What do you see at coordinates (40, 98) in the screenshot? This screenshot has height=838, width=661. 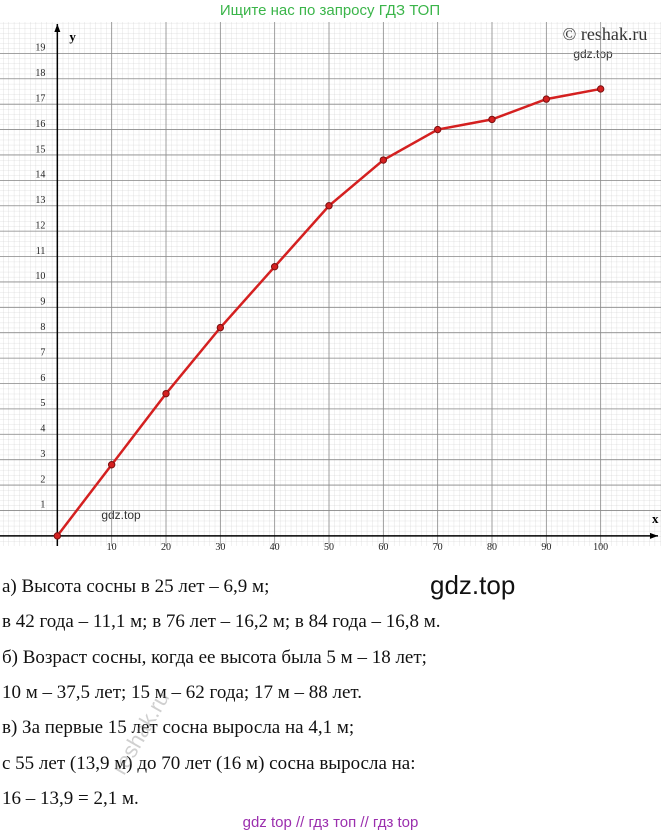 I see `y-tick-label: 17` at bounding box center [40, 98].